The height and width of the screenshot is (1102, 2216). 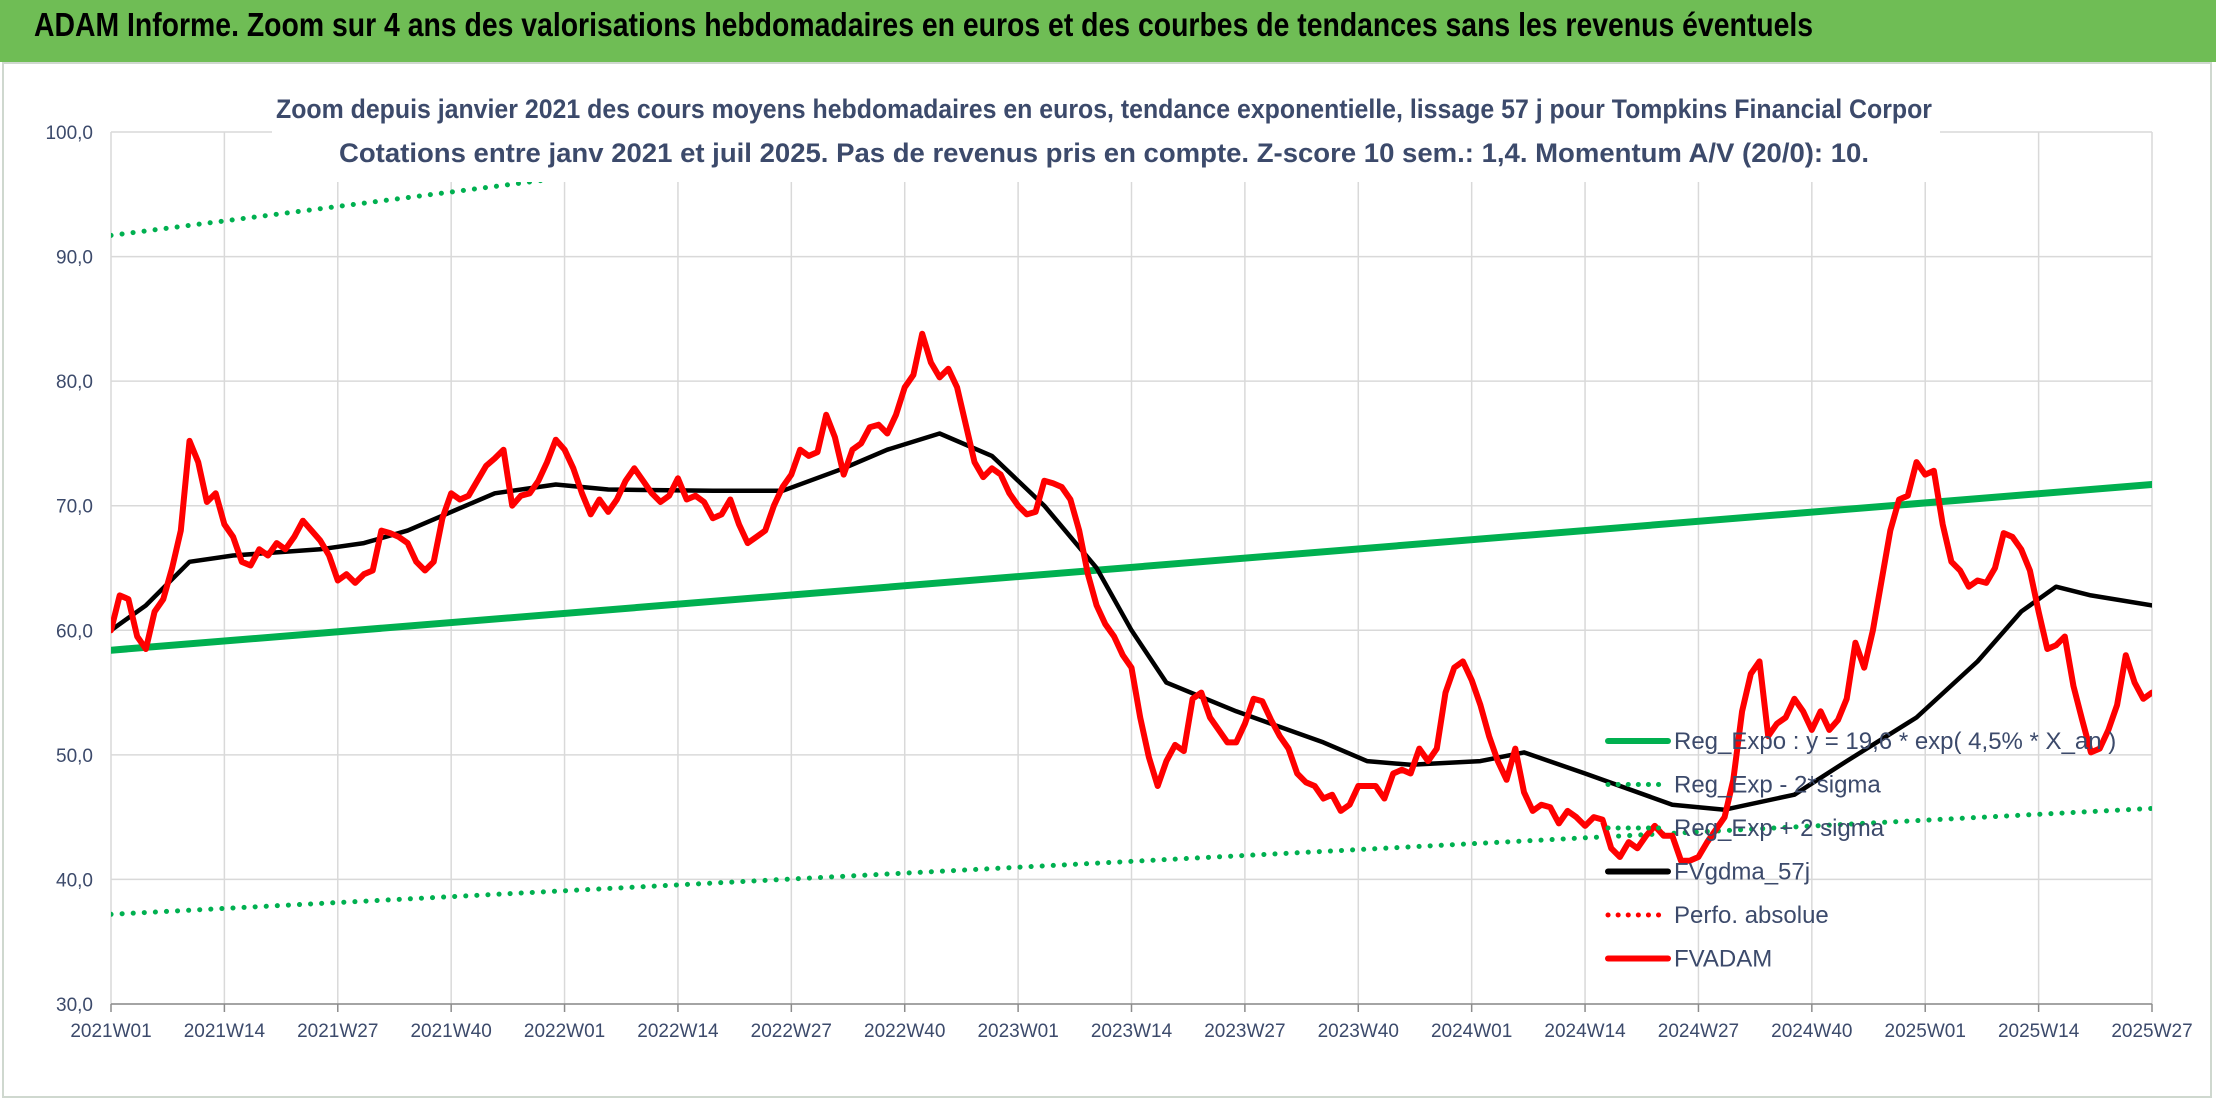 What do you see at coordinates (1244, 1031) in the screenshot?
I see `x-tick-label: 2023W27` at bounding box center [1244, 1031].